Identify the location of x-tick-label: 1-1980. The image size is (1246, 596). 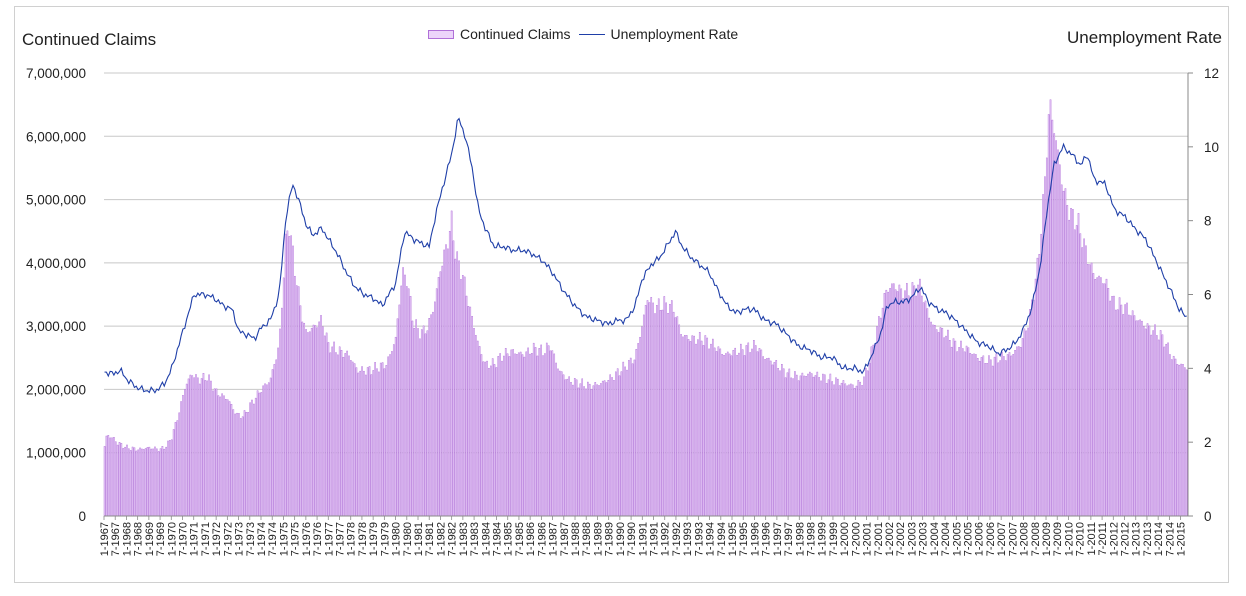
(397, 539).